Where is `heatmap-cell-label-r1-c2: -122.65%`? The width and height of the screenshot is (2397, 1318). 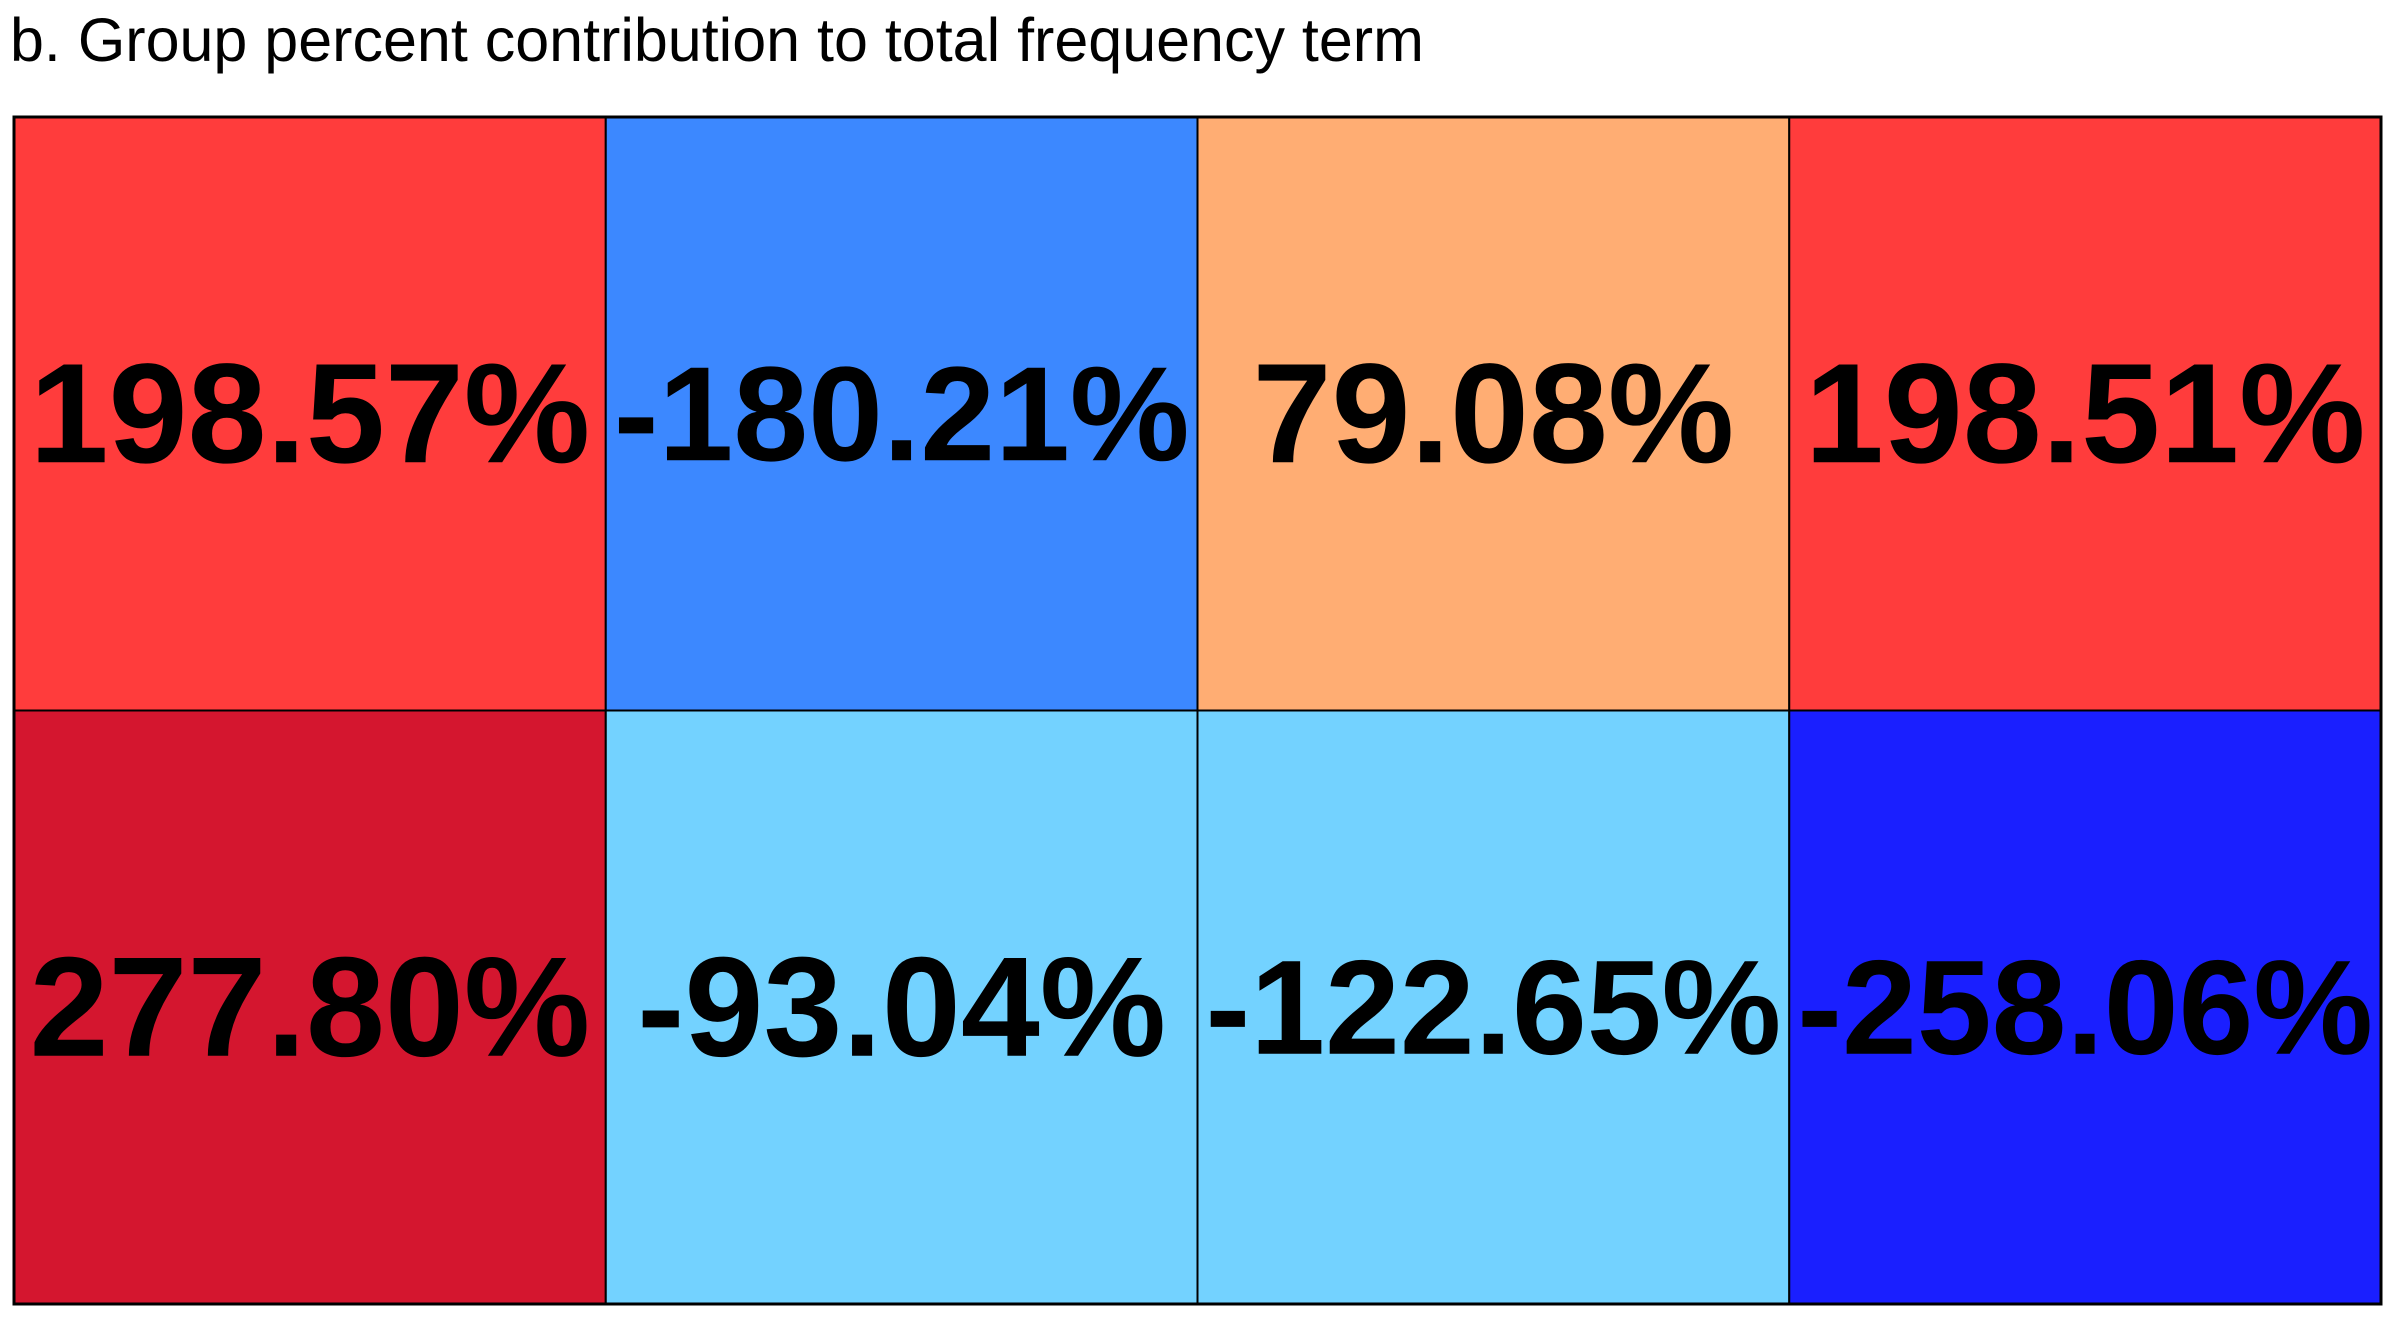 heatmap-cell-label-r1-c2: -122.65% is located at coordinates (1493, 1007).